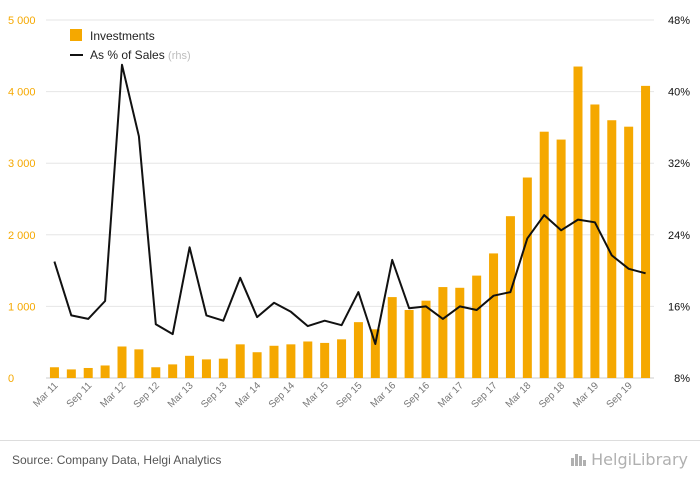 The width and height of the screenshot is (700, 484). I want to click on x-tick-label: Mar 18, so click(519, 395).